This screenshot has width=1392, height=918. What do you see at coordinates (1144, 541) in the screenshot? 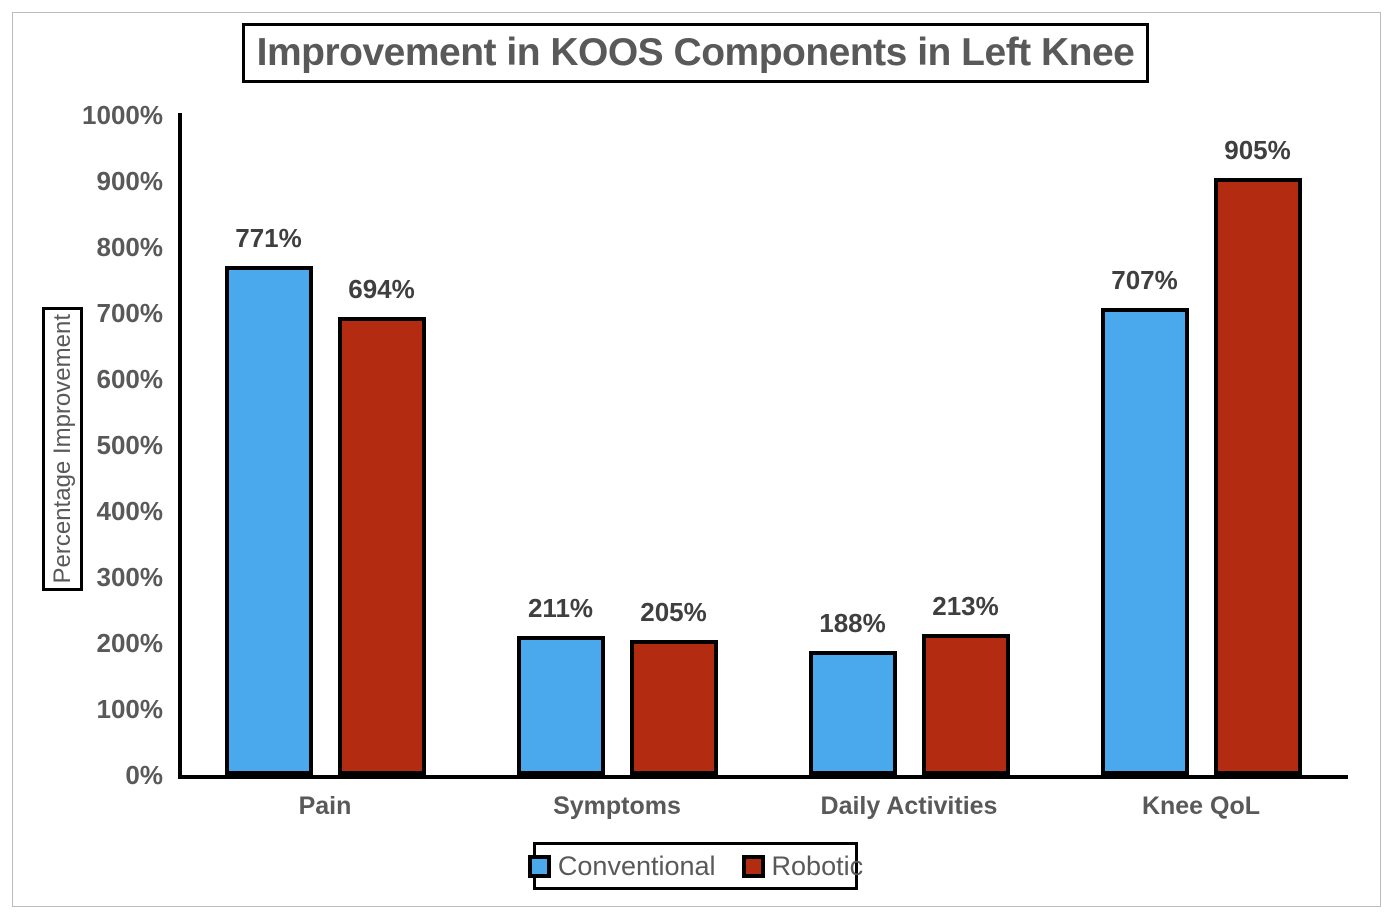
I see `bar-conventional-knee-qol` at bounding box center [1144, 541].